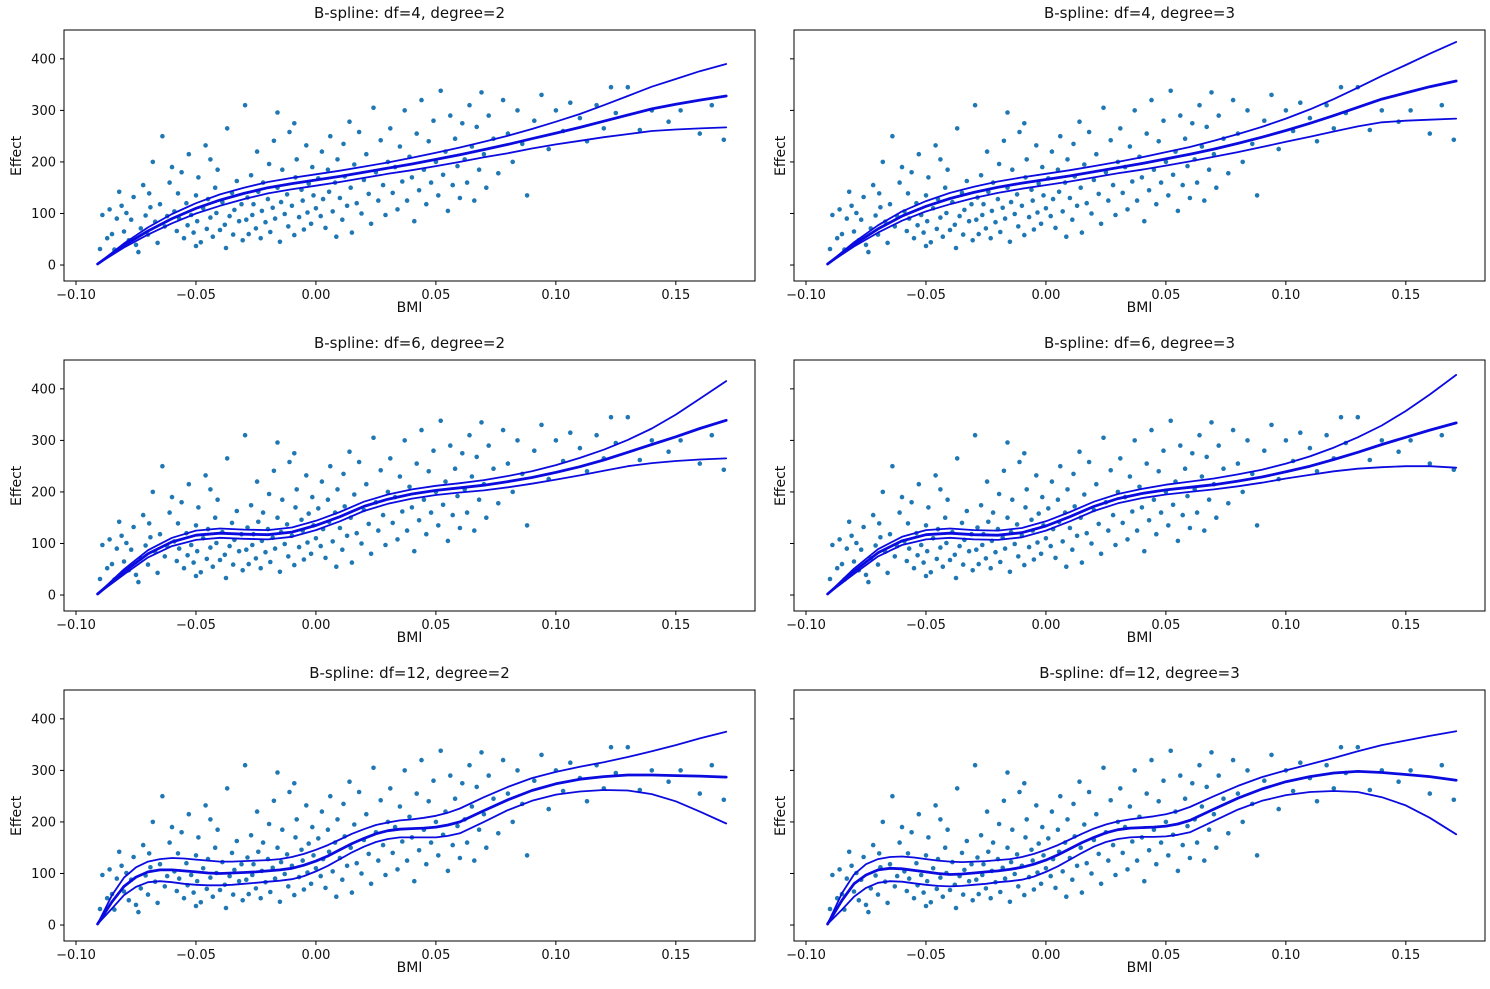 The height and width of the screenshot is (989, 1490). Describe the element at coordinates (1139, 673) in the screenshot. I see `subplot-title: B-spline: df=12, degree=3` at that location.